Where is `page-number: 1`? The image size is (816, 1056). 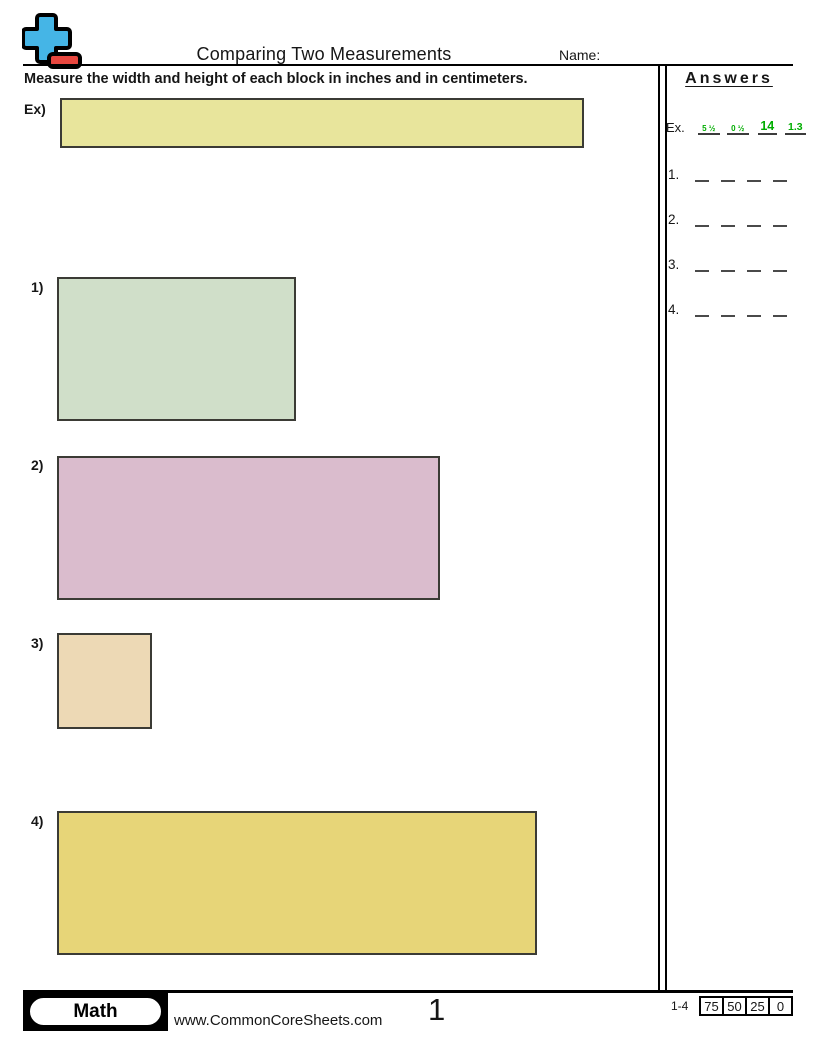 page-number: 1 is located at coordinates (437, 1009).